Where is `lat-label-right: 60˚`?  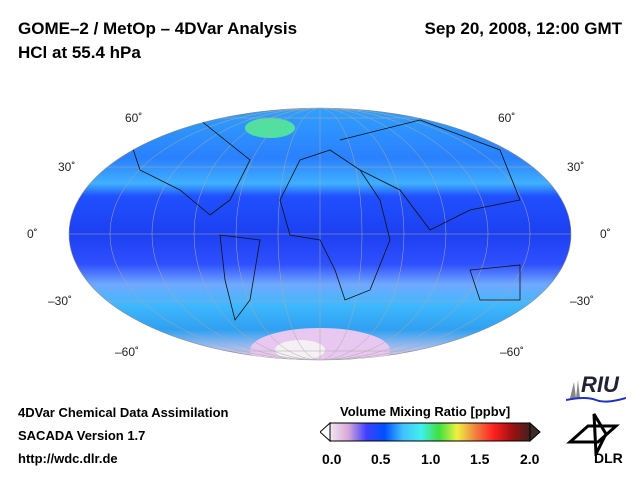
lat-label-right: 60˚ is located at coordinates (506, 118).